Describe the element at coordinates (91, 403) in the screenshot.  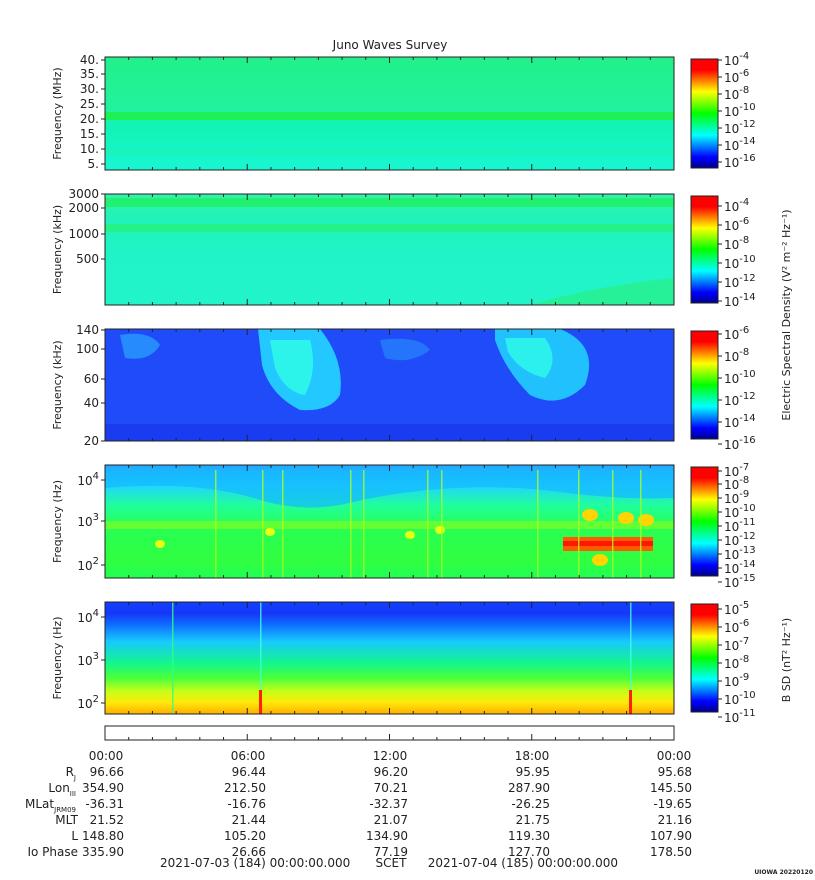
I see `y-tick-label: 40` at that location.